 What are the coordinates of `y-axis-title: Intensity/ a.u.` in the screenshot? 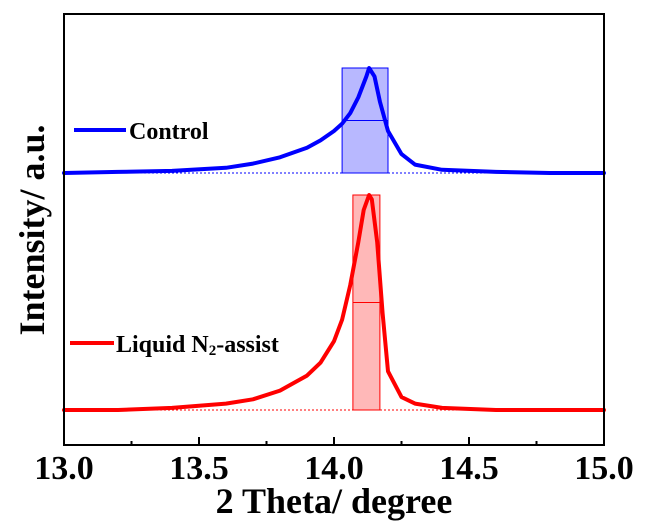 It's located at (32, 229).